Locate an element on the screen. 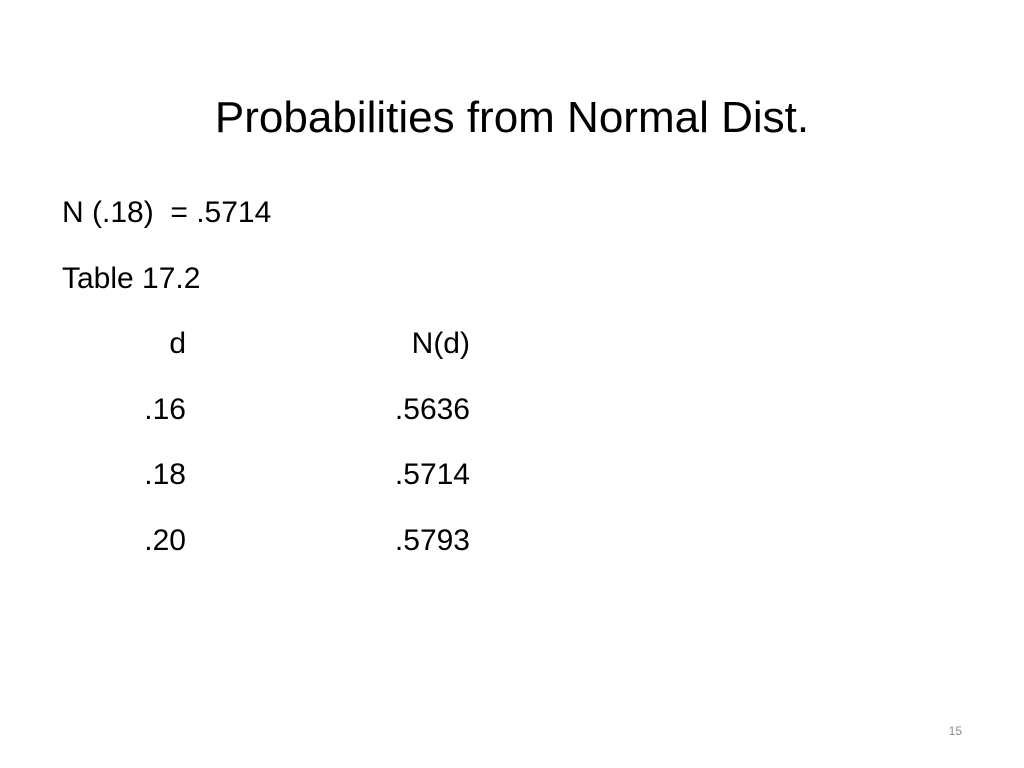 This screenshot has width=1024, height=768. table-header: d is located at coordinates (177, 343).